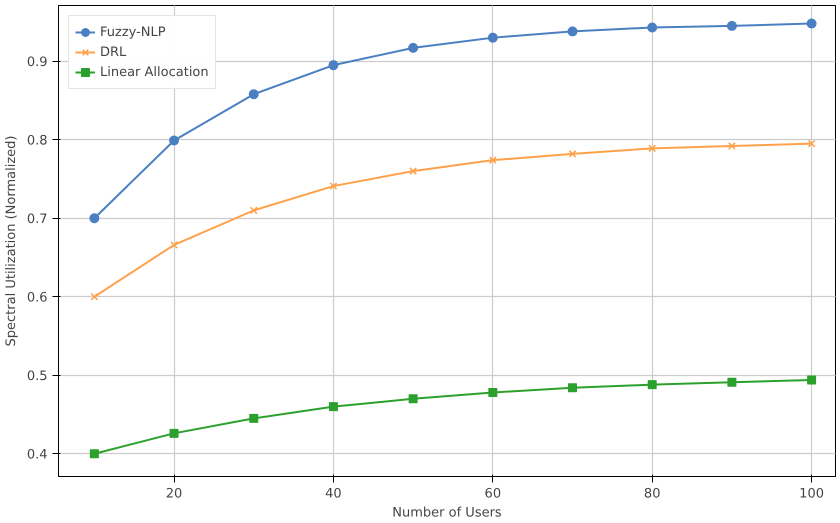 The width and height of the screenshot is (840, 523). I want to click on y-tick-label: 0.9, so click(37, 62).